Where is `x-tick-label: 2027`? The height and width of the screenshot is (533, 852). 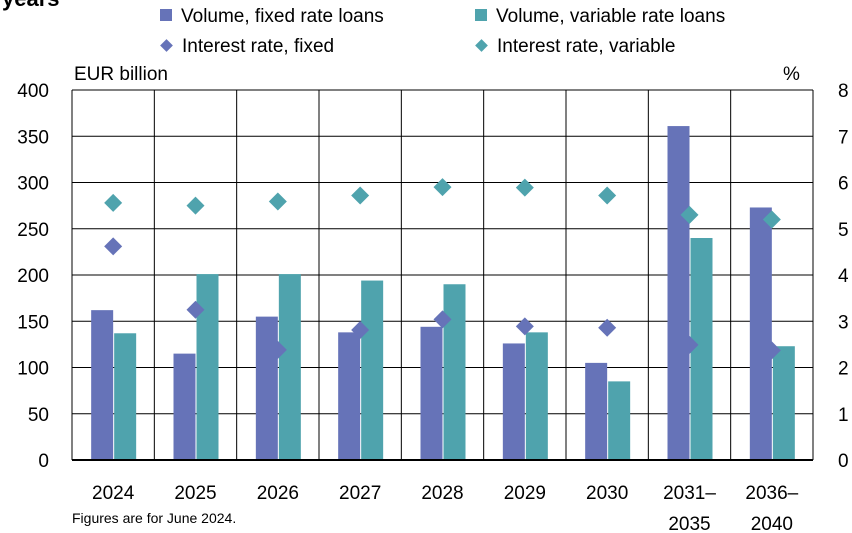
x-tick-label: 2027 is located at coordinates (360, 493).